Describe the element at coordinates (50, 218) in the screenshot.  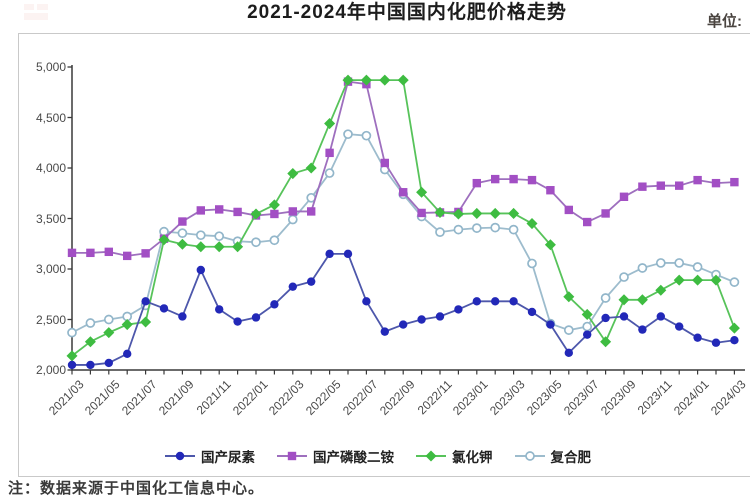
I see `y-axis-label: 3,500` at that location.